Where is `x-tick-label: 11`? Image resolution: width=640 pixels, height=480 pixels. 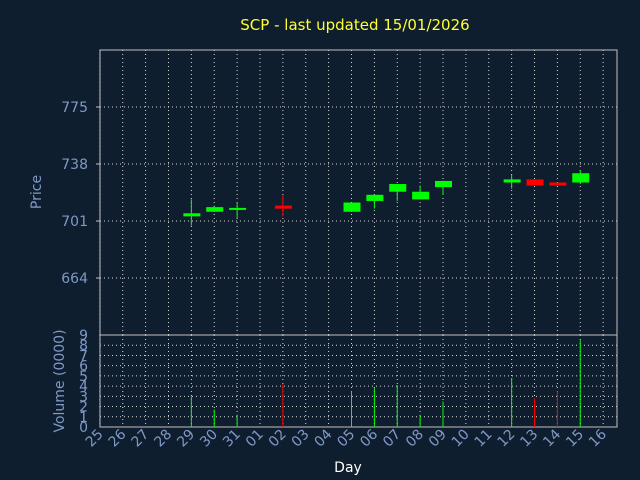 x-tick-label: 11 is located at coordinates (484, 439).